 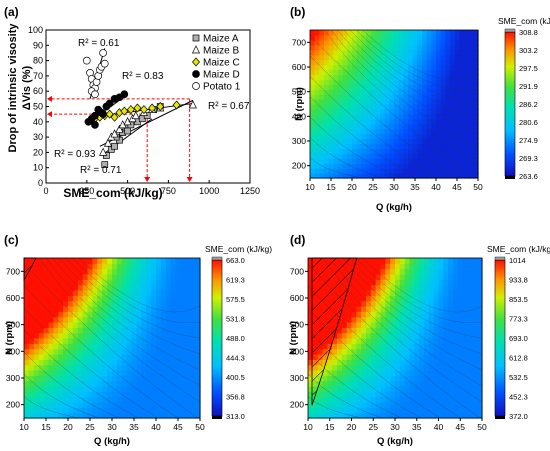 I want to click on colorbar-tick-label: 693.0, so click(x=518, y=338).